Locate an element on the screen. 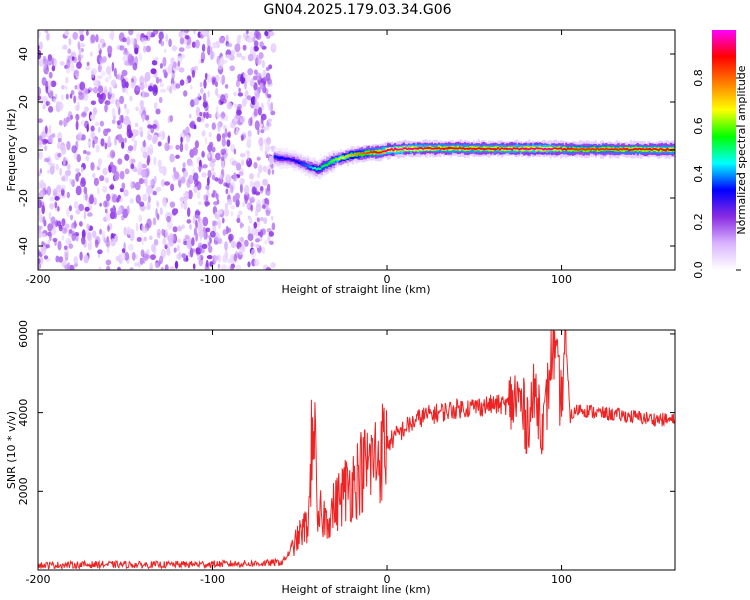 The image size is (750, 600). spectrogram-y-tick-label: 40 is located at coordinates (23, 54).